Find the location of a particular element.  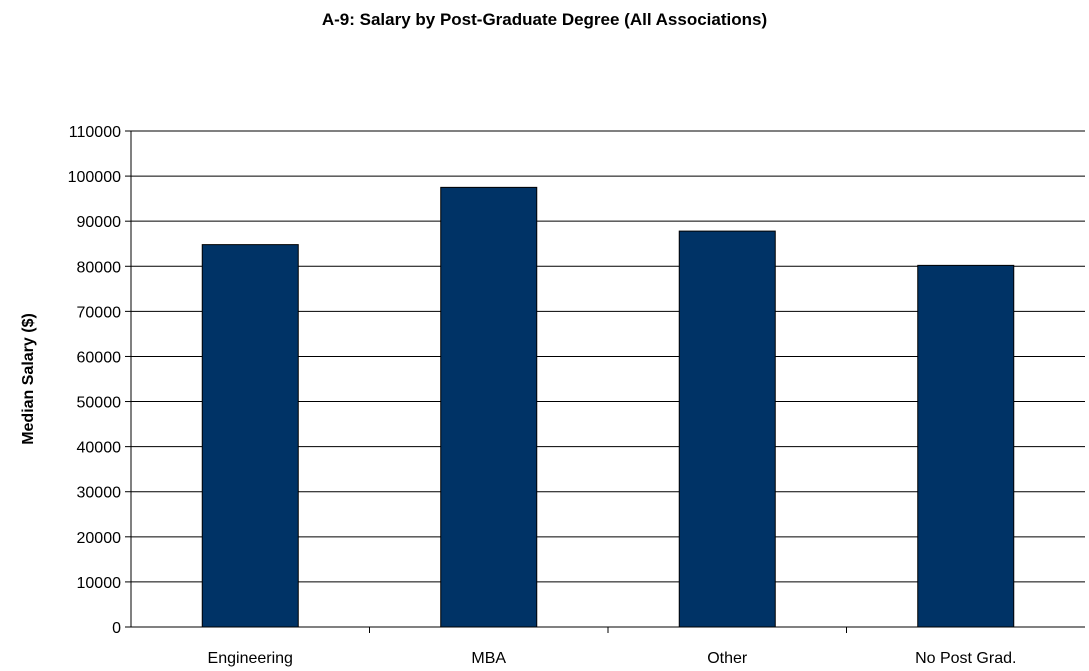

y-tick-label: 0 is located at coordinates (116, 628).